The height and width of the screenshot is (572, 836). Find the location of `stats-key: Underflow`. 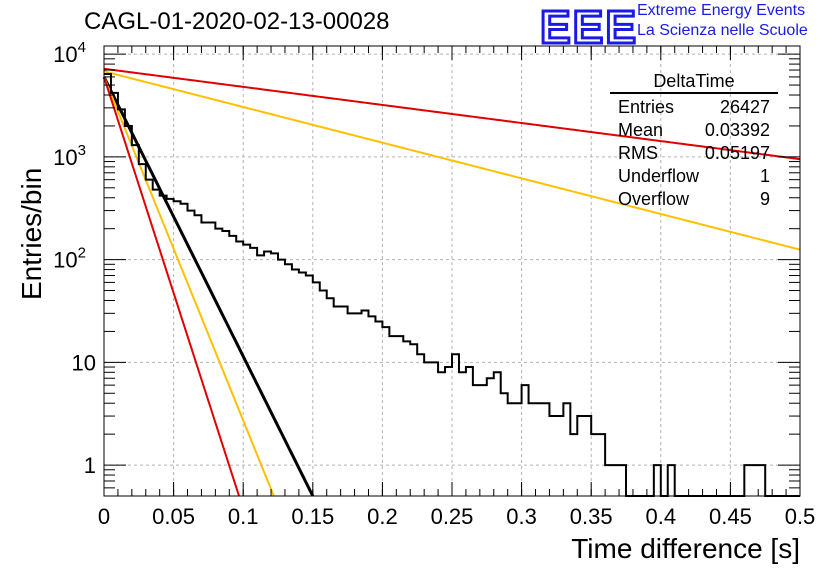

stats-key: Underflow is located at coordinates (659, 176).